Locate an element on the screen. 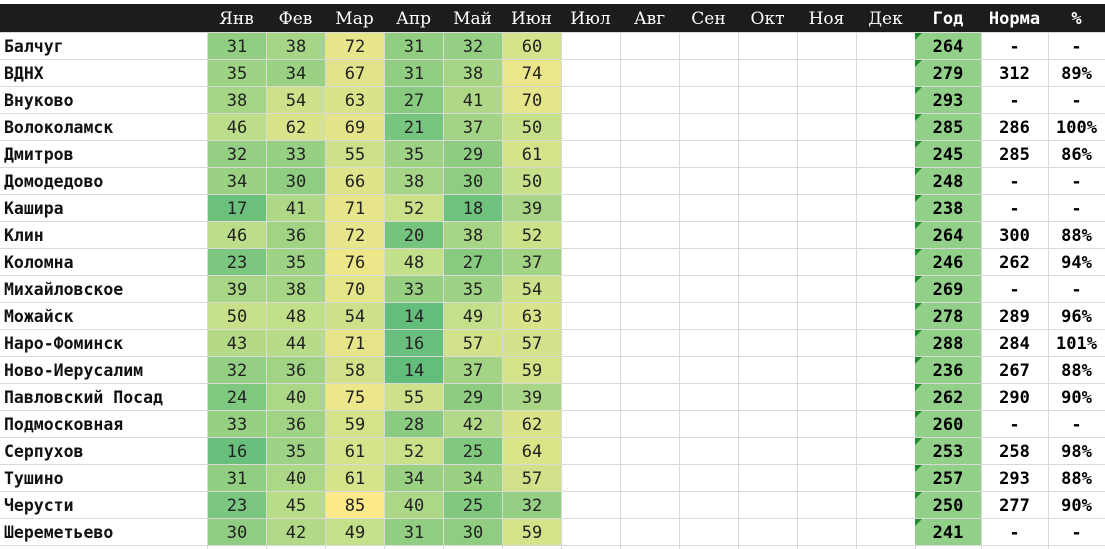 The image size is (1105, 549). heat-cell: 16 is located at coordinates (414, 343).